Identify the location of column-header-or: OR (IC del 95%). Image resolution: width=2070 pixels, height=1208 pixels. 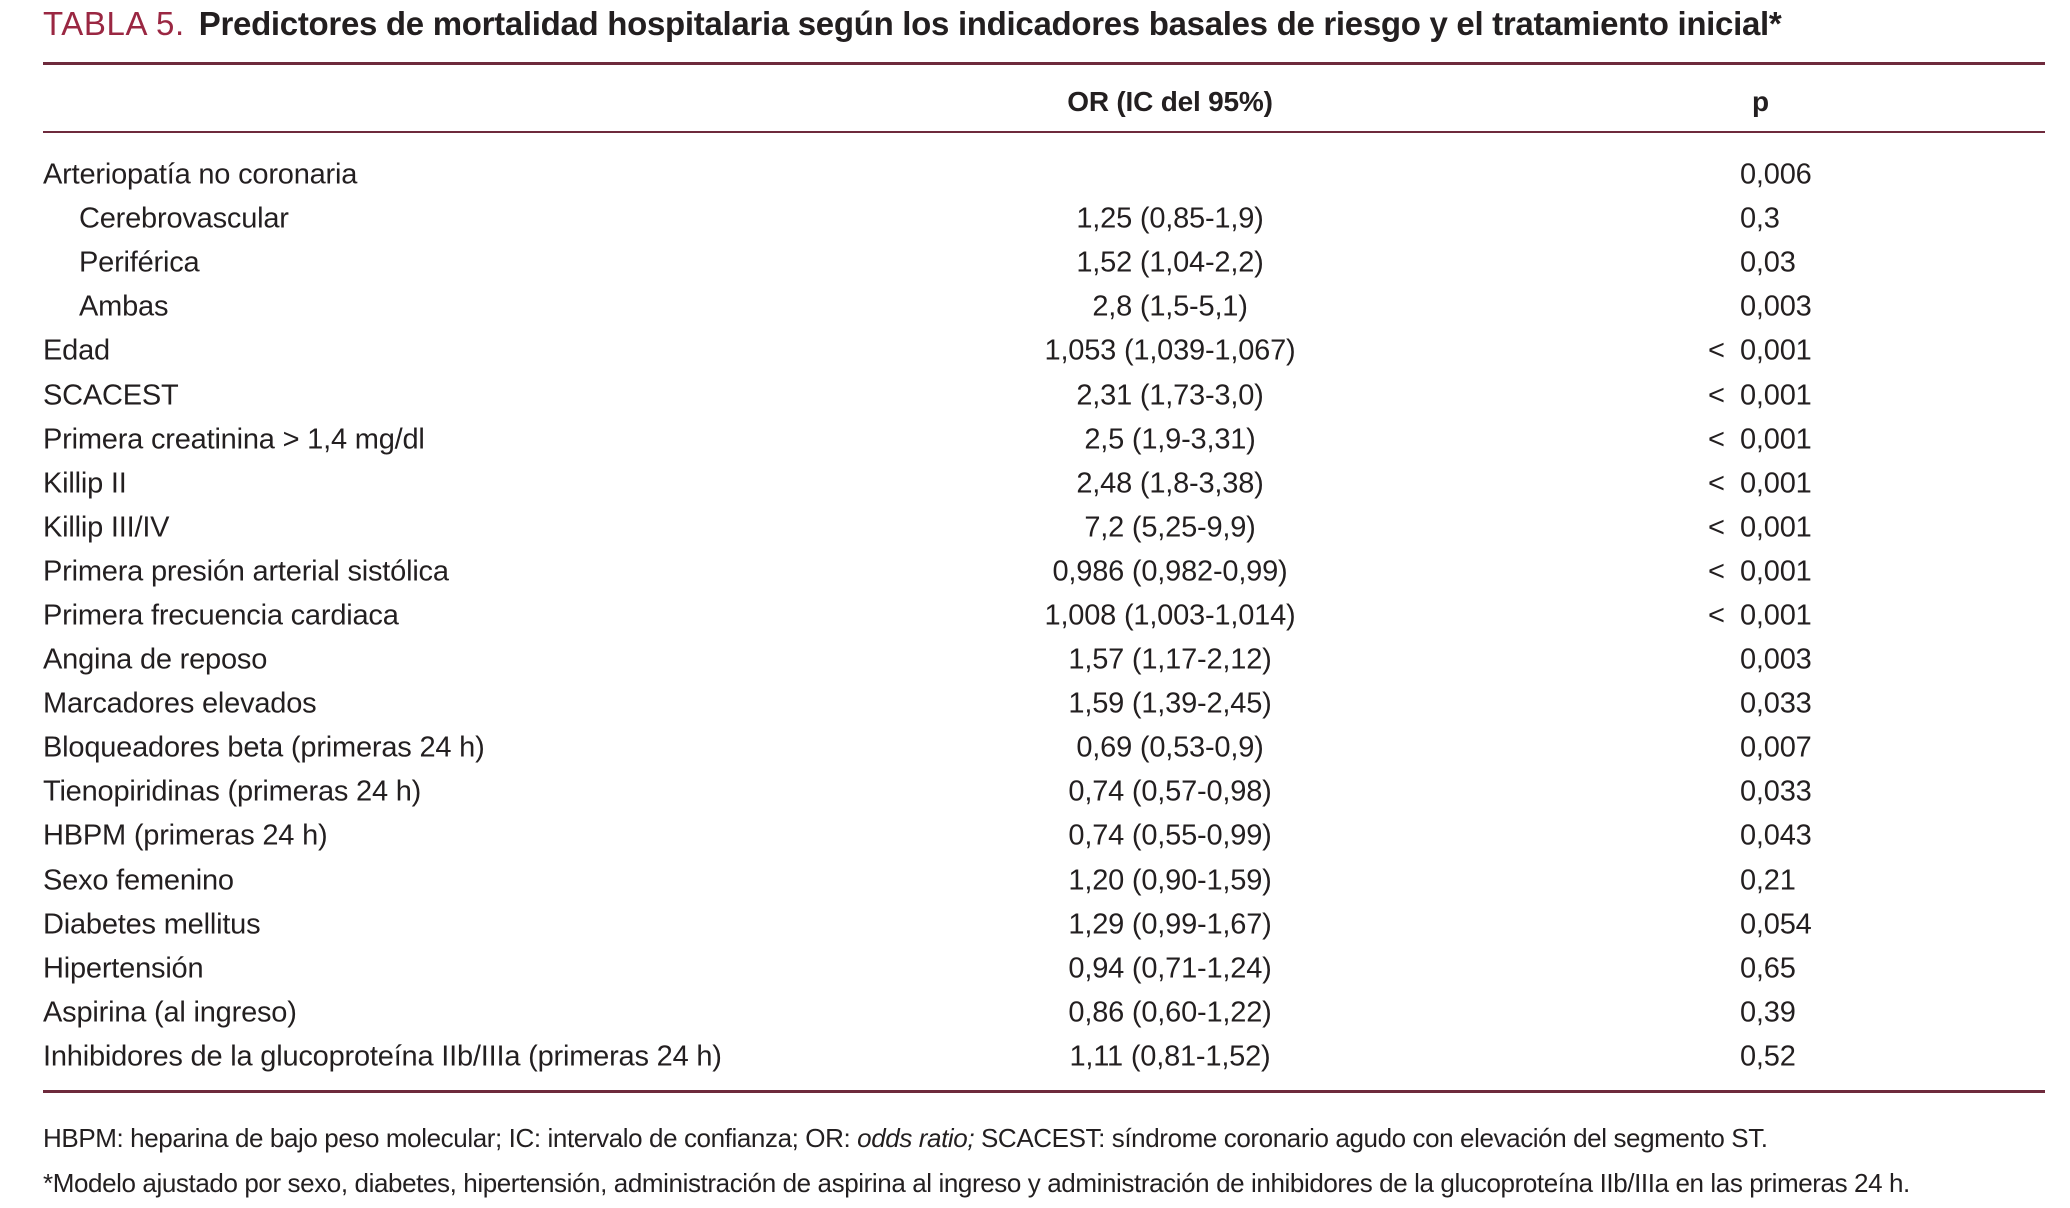
(1170, 101).